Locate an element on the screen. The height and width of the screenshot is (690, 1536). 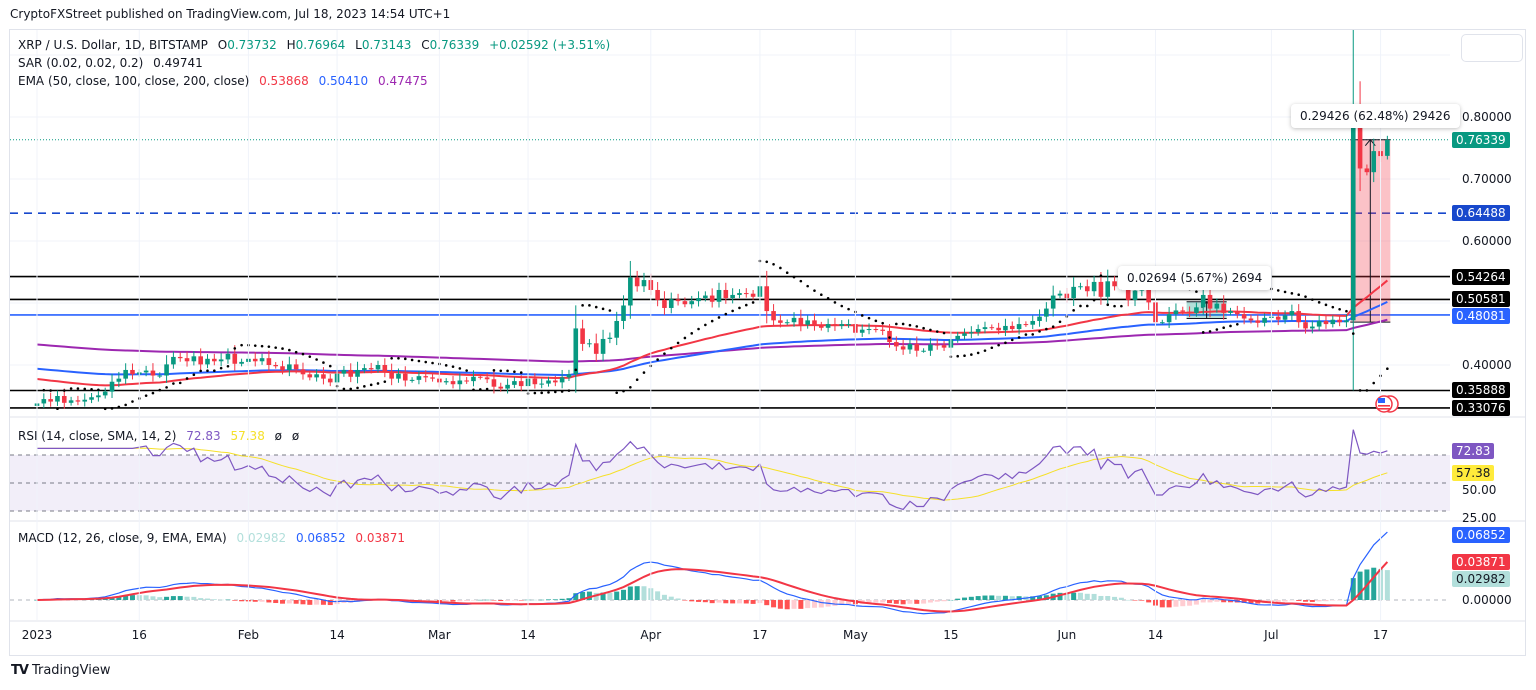
time-tick-label: 15 is located at coordinates (951, 635).